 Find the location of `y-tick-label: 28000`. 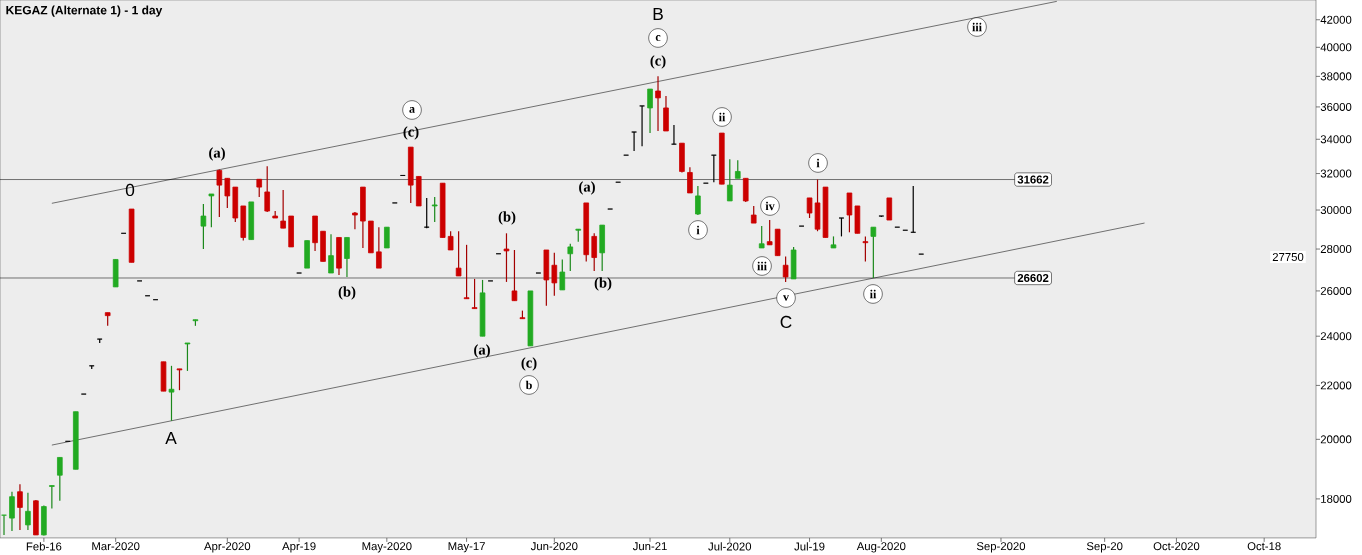

y-tick-label: 28000 is located at coordinates (1336, 249).